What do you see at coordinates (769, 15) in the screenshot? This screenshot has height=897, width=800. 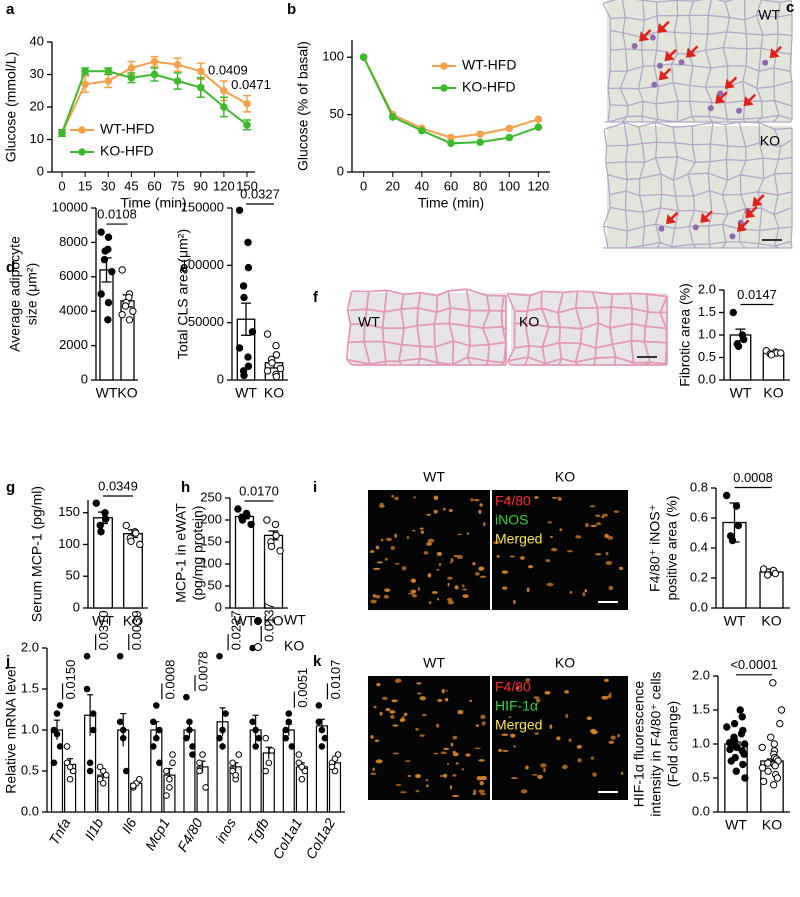 I see `pane-label: WT` at bounding box center [769, 15].